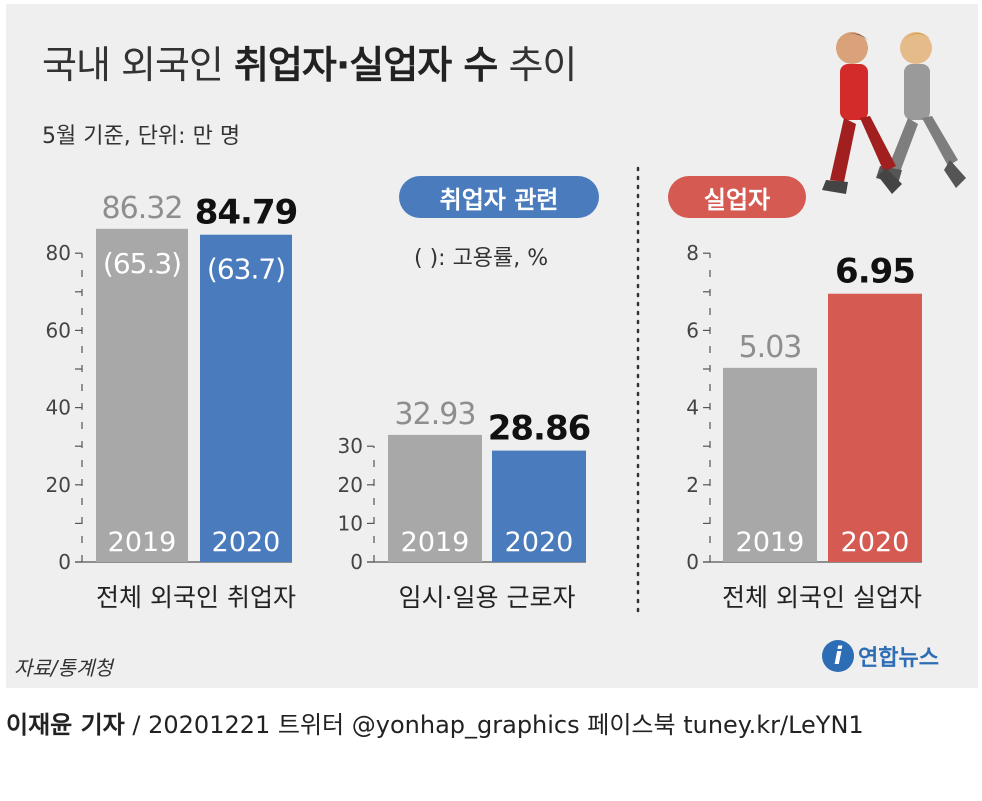  Describe the element at coordinates (142, 263) in the screenshot. I see `employment-rate-label: (65.3)` at that location.